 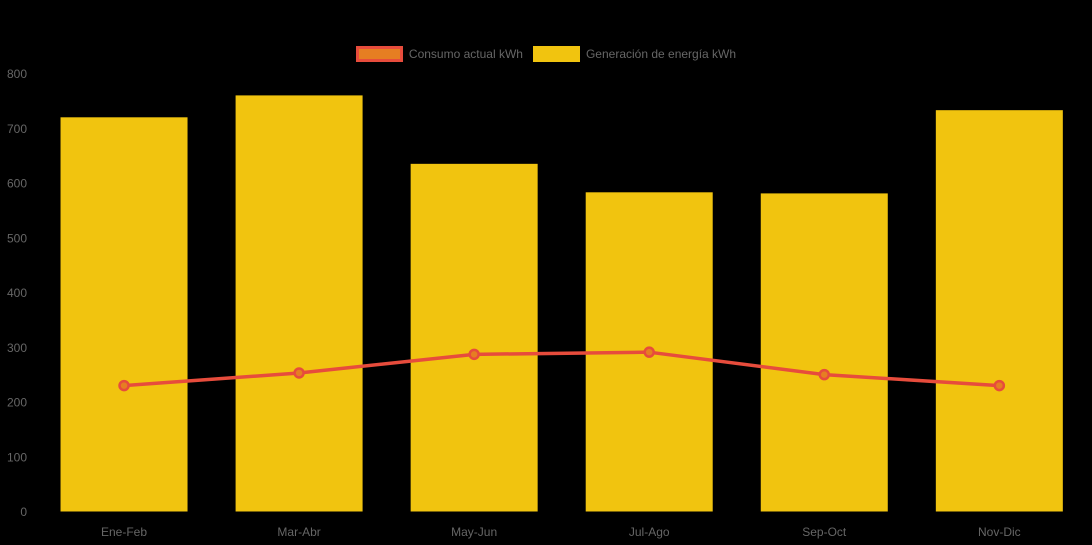 What do you see at coordinates (465, 54) in the screenshot?
I see `legend-label-consumo-actual: Consumo actual kWh` at bounding box center [465, 54].